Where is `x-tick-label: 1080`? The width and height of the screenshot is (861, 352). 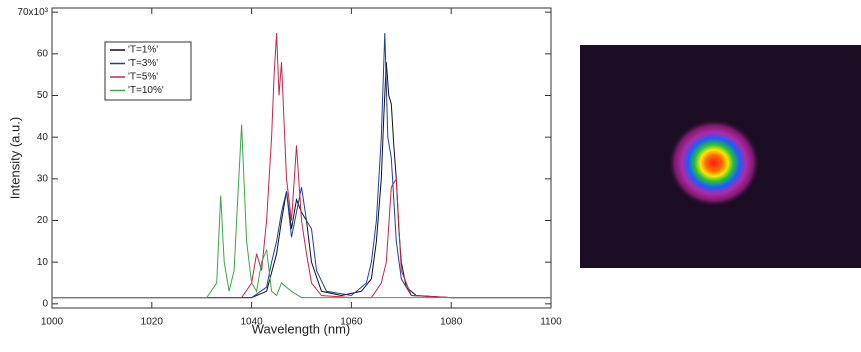
x-tick-label: 1080 is located at coordinates (451, 322).